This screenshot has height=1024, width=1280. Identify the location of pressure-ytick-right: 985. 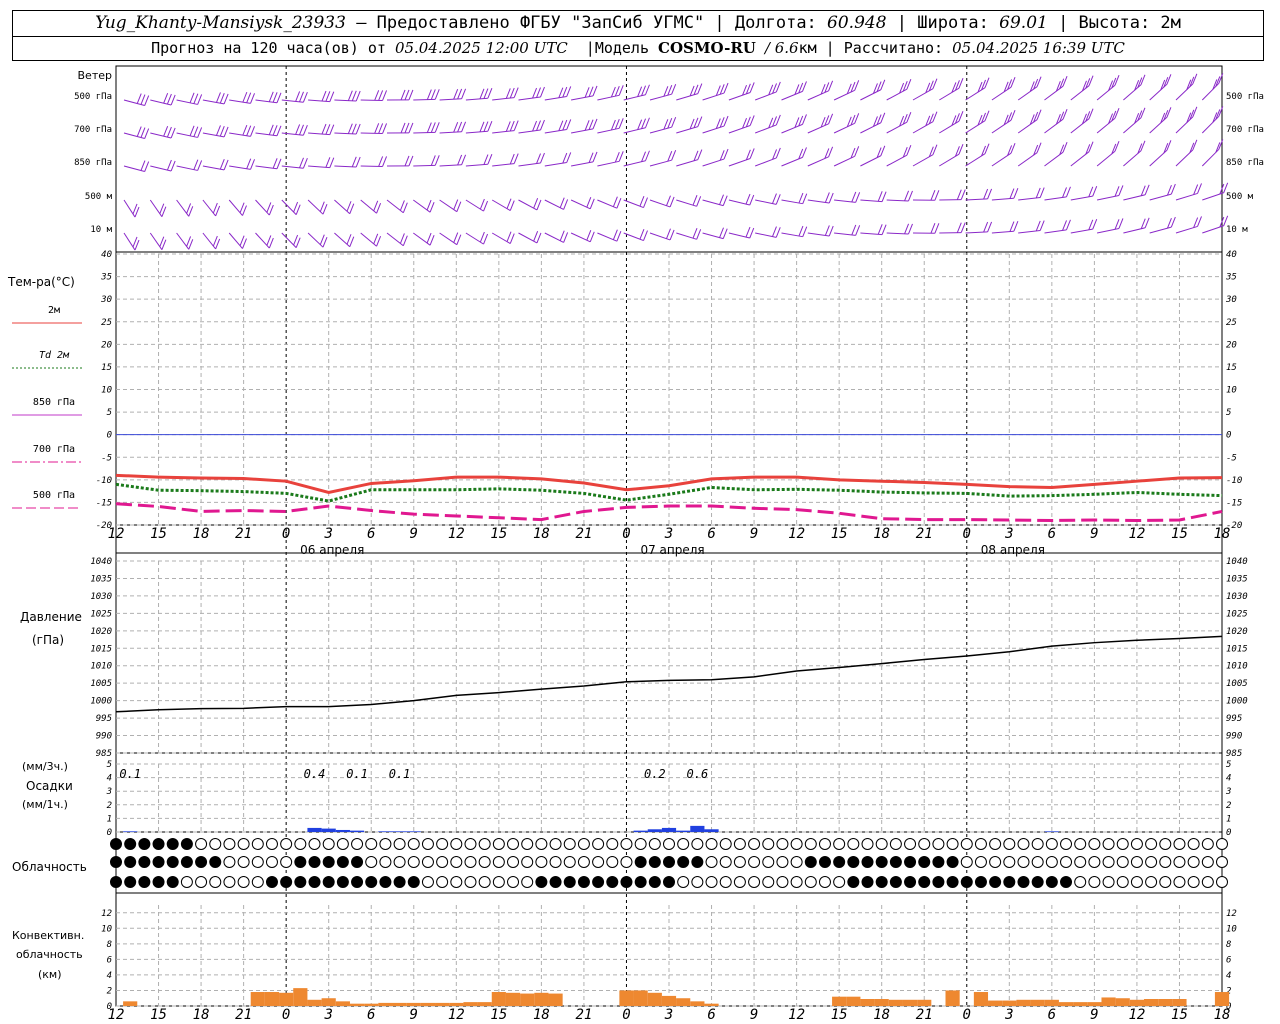
(1234, 754).